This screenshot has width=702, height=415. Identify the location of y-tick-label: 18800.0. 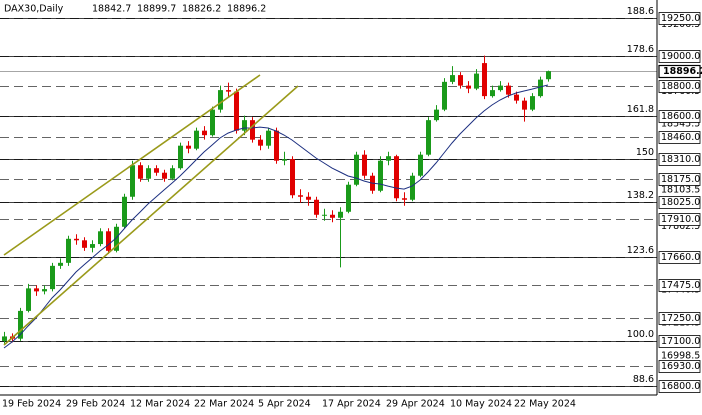
(680, 86).